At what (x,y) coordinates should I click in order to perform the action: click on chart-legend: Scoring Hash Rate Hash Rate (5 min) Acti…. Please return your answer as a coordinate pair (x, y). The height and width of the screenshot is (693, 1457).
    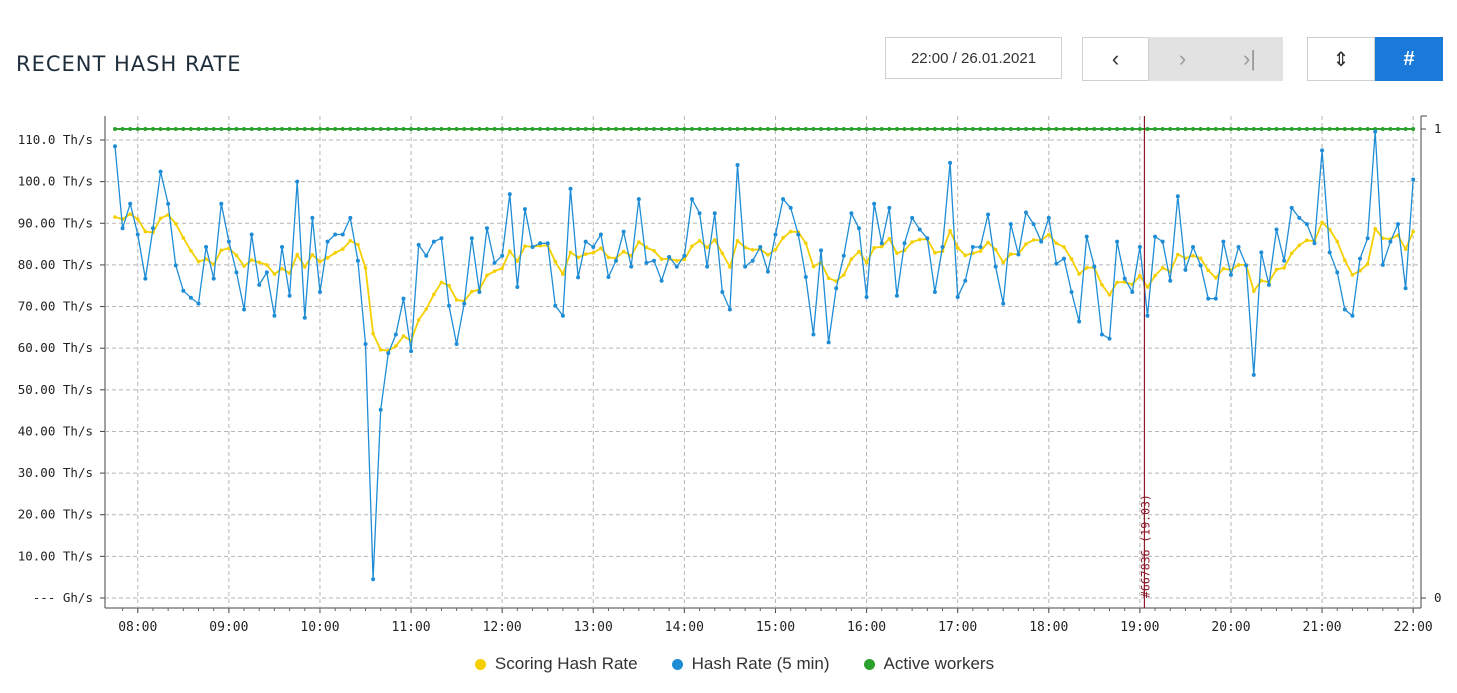
    Looking at the image, I should click on (728, 664).